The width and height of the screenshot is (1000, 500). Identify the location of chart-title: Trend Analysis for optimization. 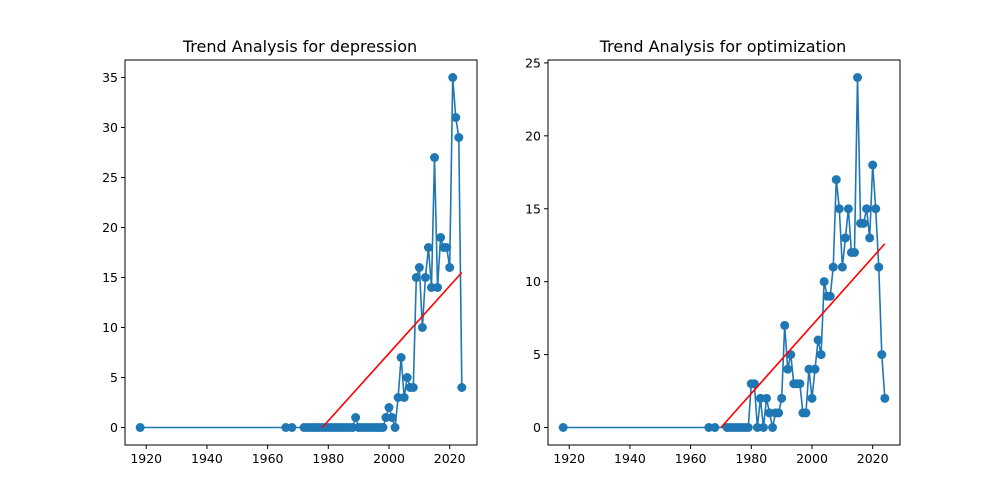
(723, 46).